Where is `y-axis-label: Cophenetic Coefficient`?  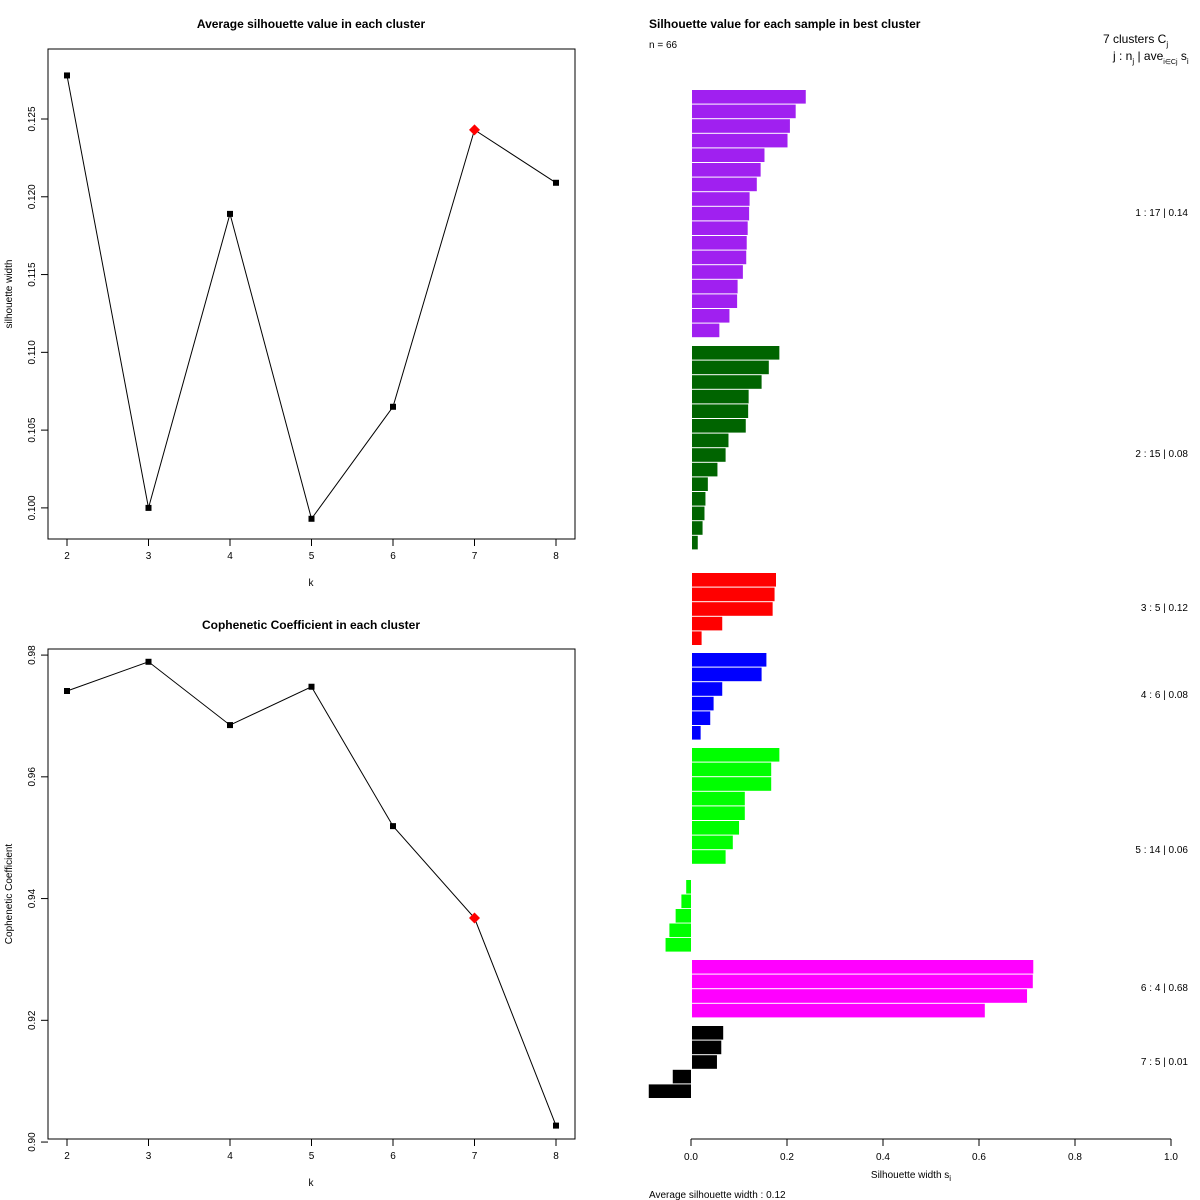 y-axis-label: Cophenetic Coefficient is located at coordinates (9, 894).